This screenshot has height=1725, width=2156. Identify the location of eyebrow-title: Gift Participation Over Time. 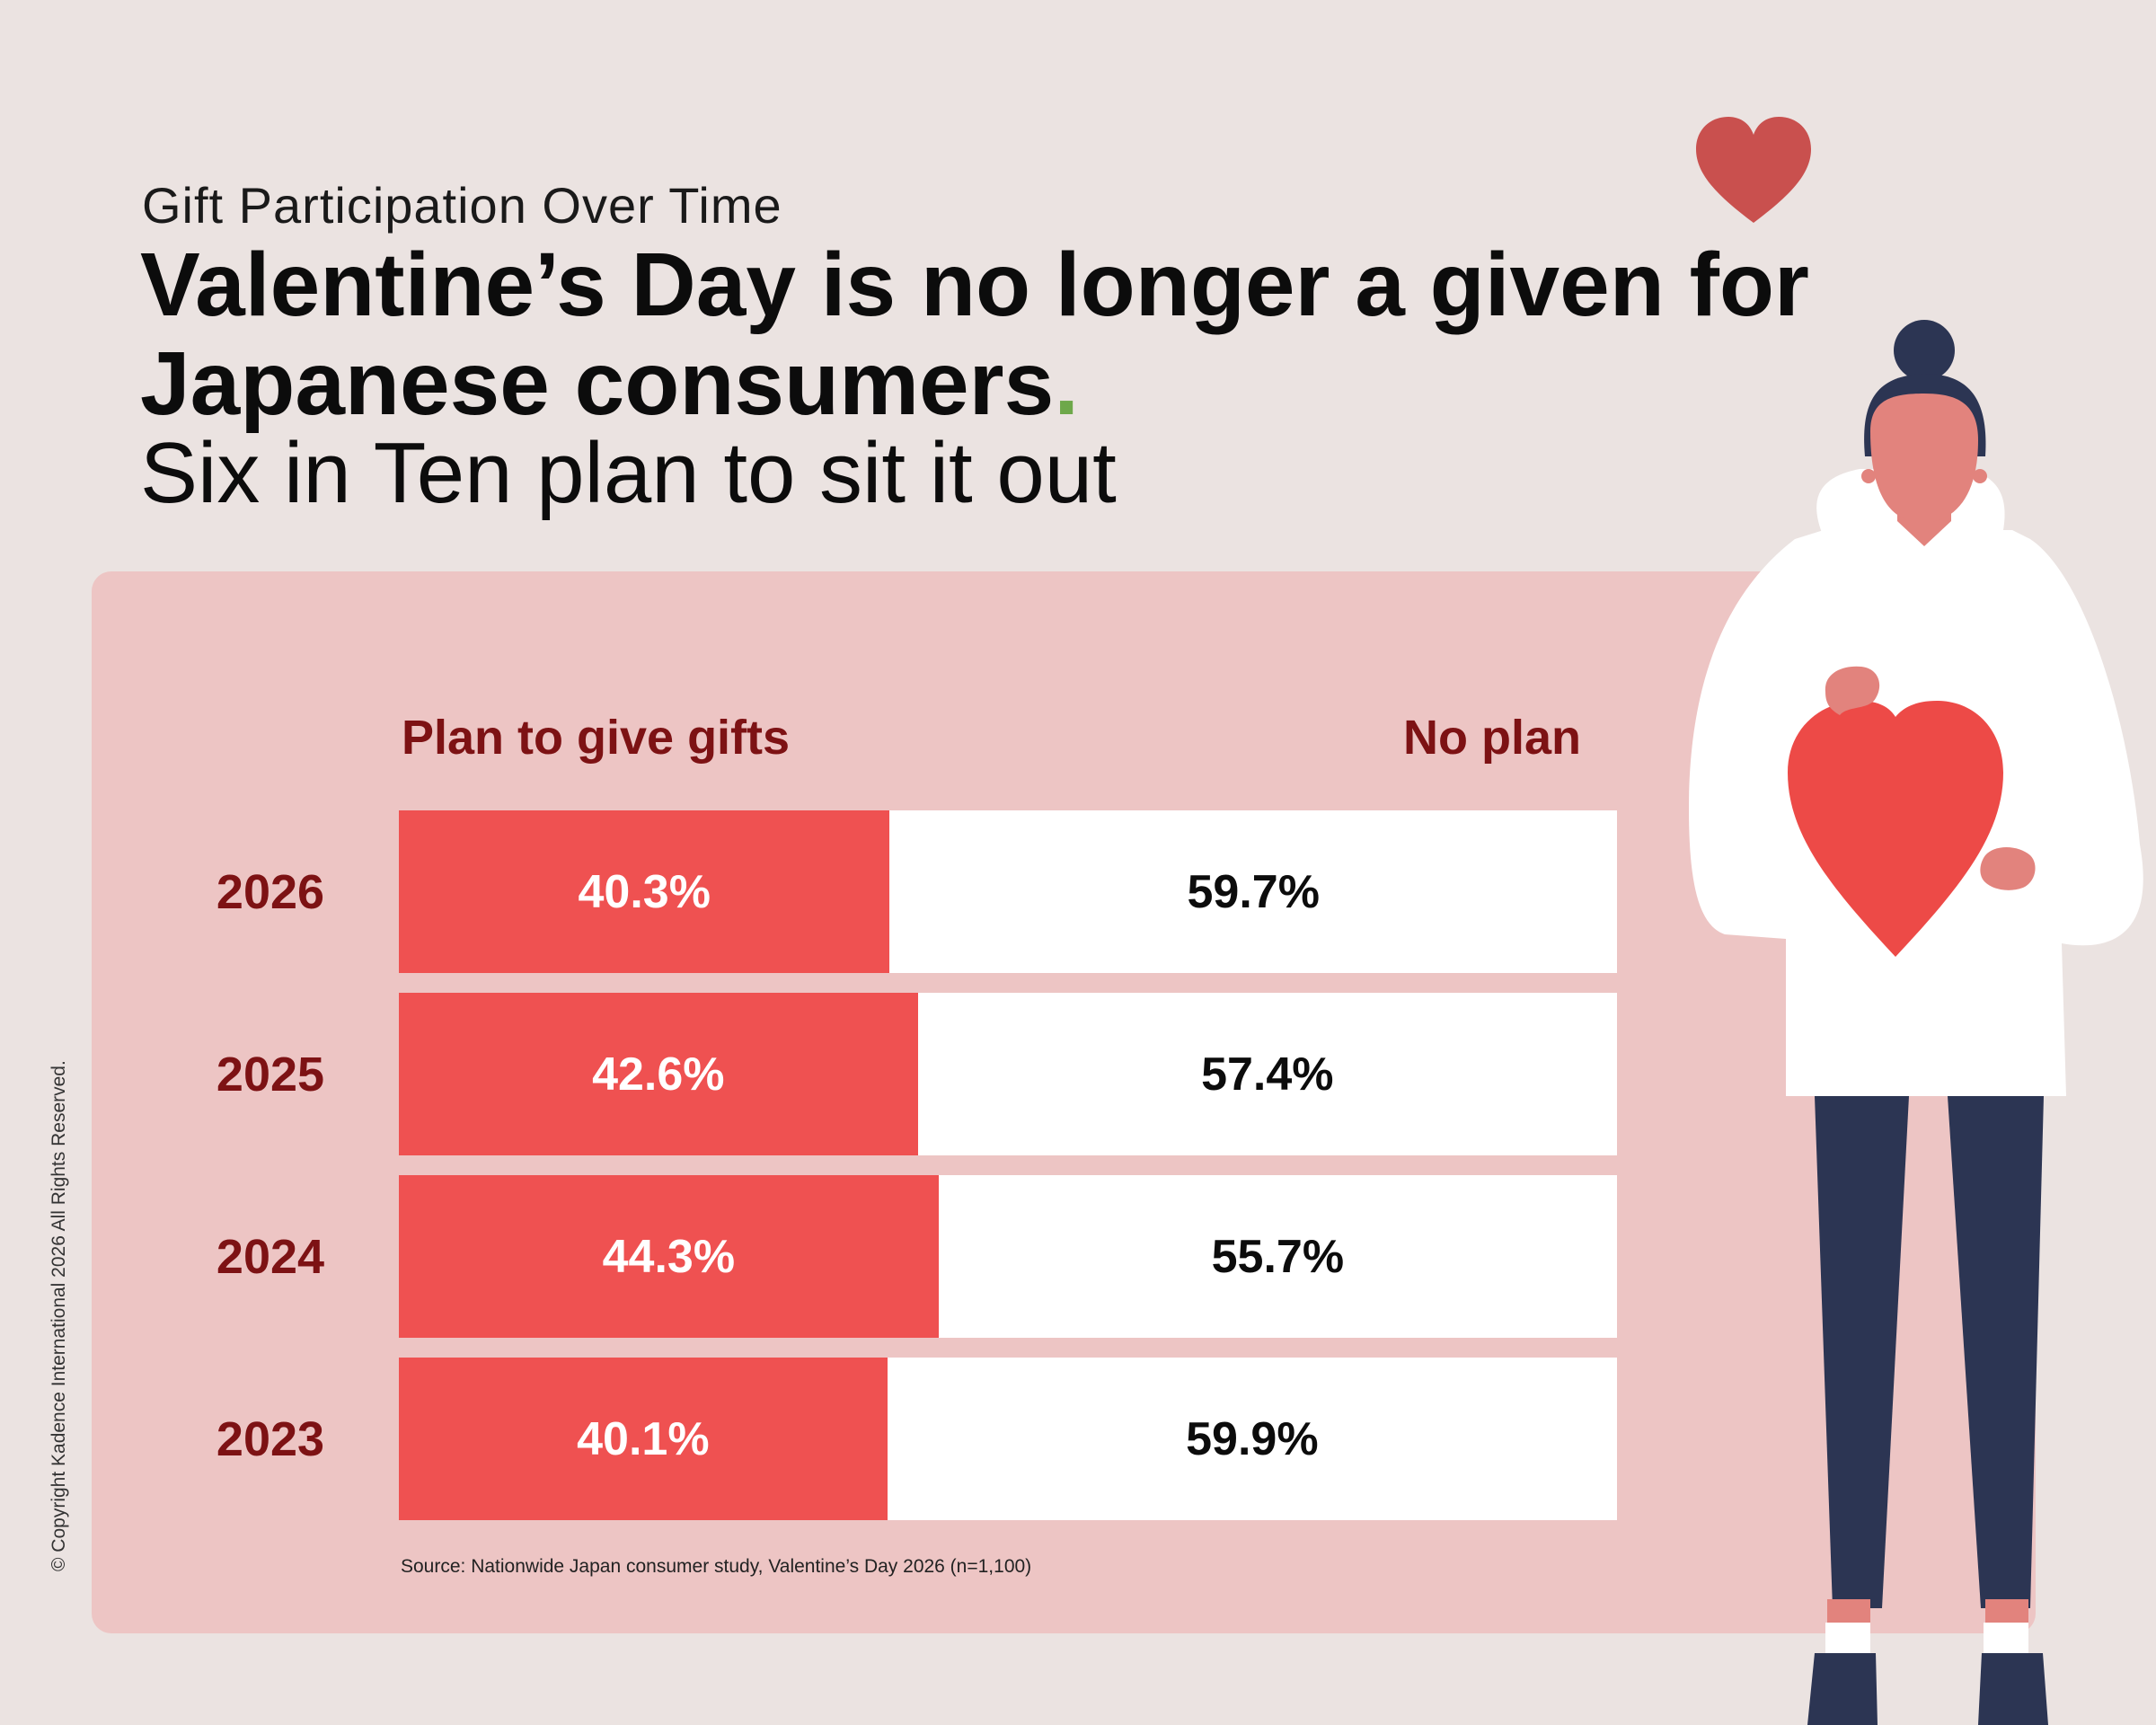
(462, 205).